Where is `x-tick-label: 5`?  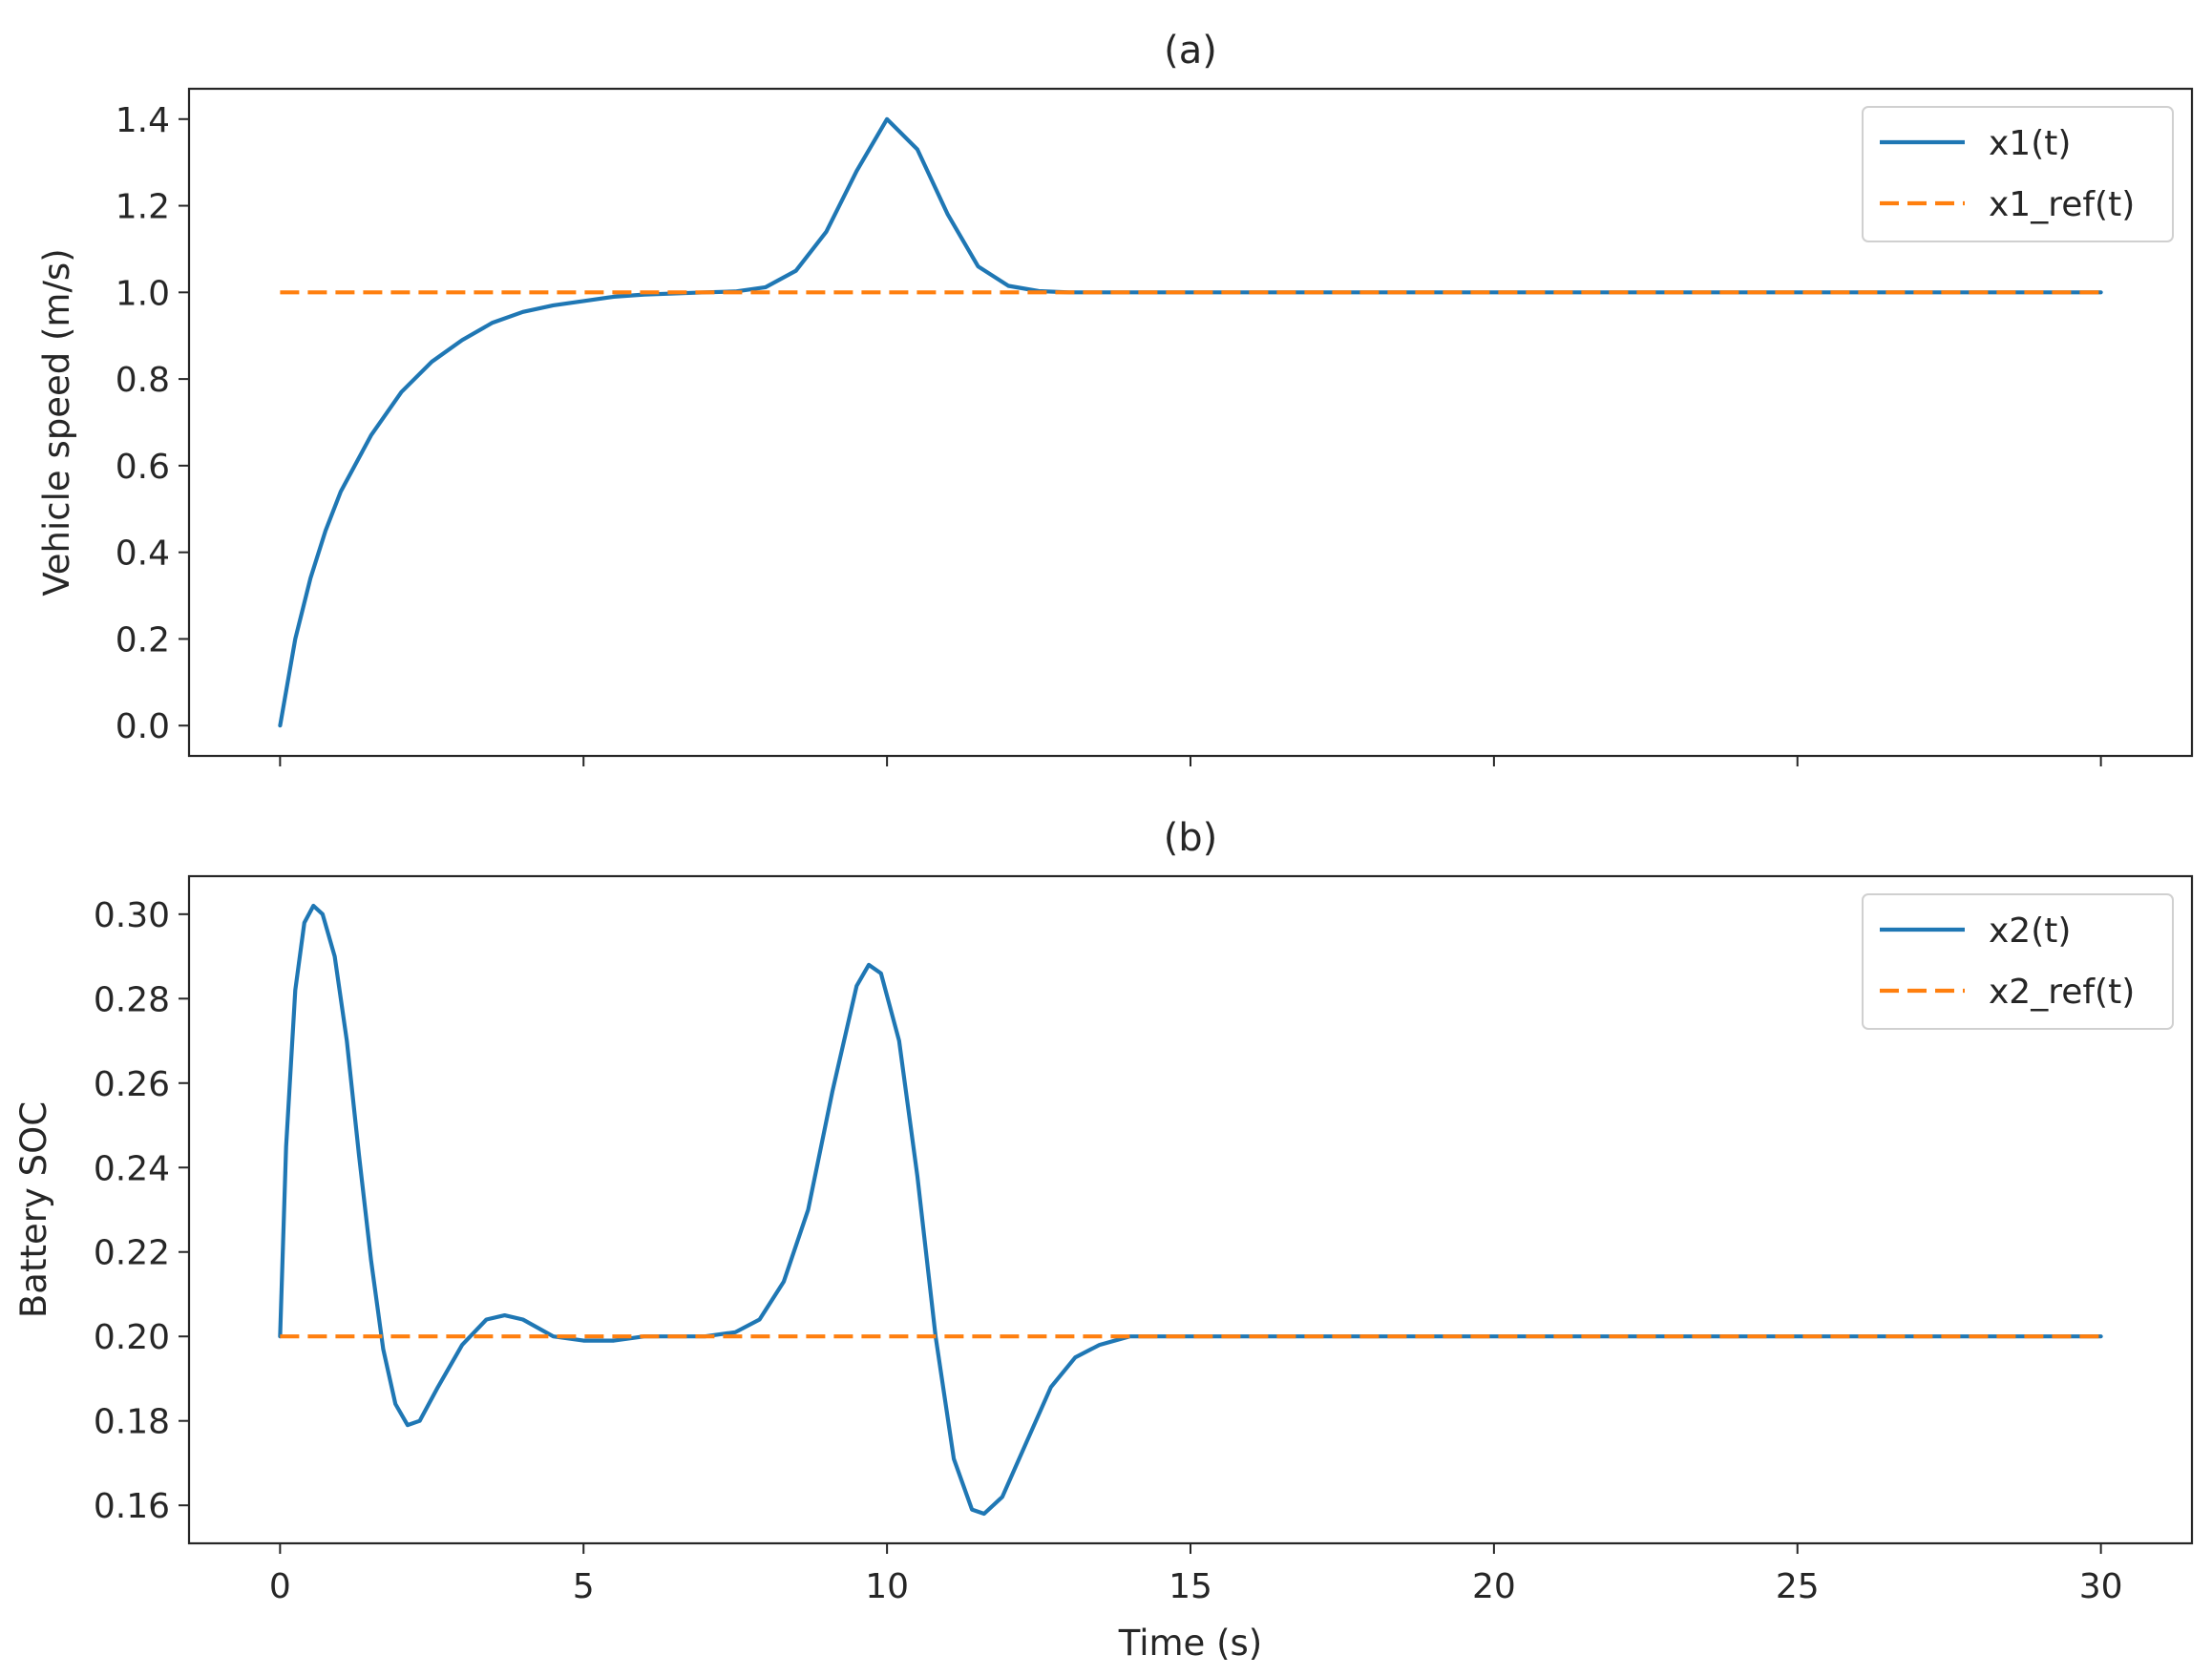 x-tick-label: 5 is located at coordinates (584, 1587).